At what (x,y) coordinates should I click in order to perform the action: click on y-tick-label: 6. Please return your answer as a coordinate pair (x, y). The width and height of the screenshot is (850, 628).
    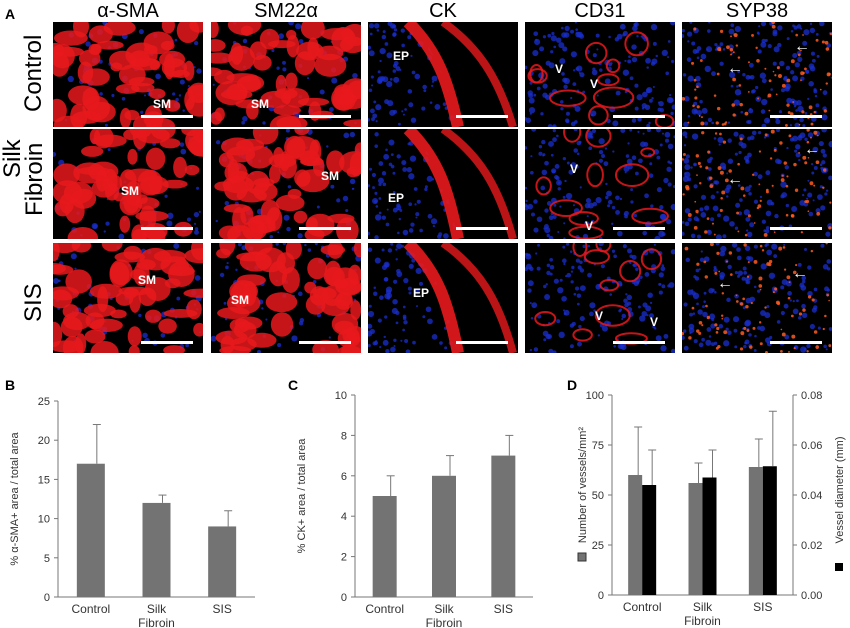
    Looking at the image, I should click on (344, 477).